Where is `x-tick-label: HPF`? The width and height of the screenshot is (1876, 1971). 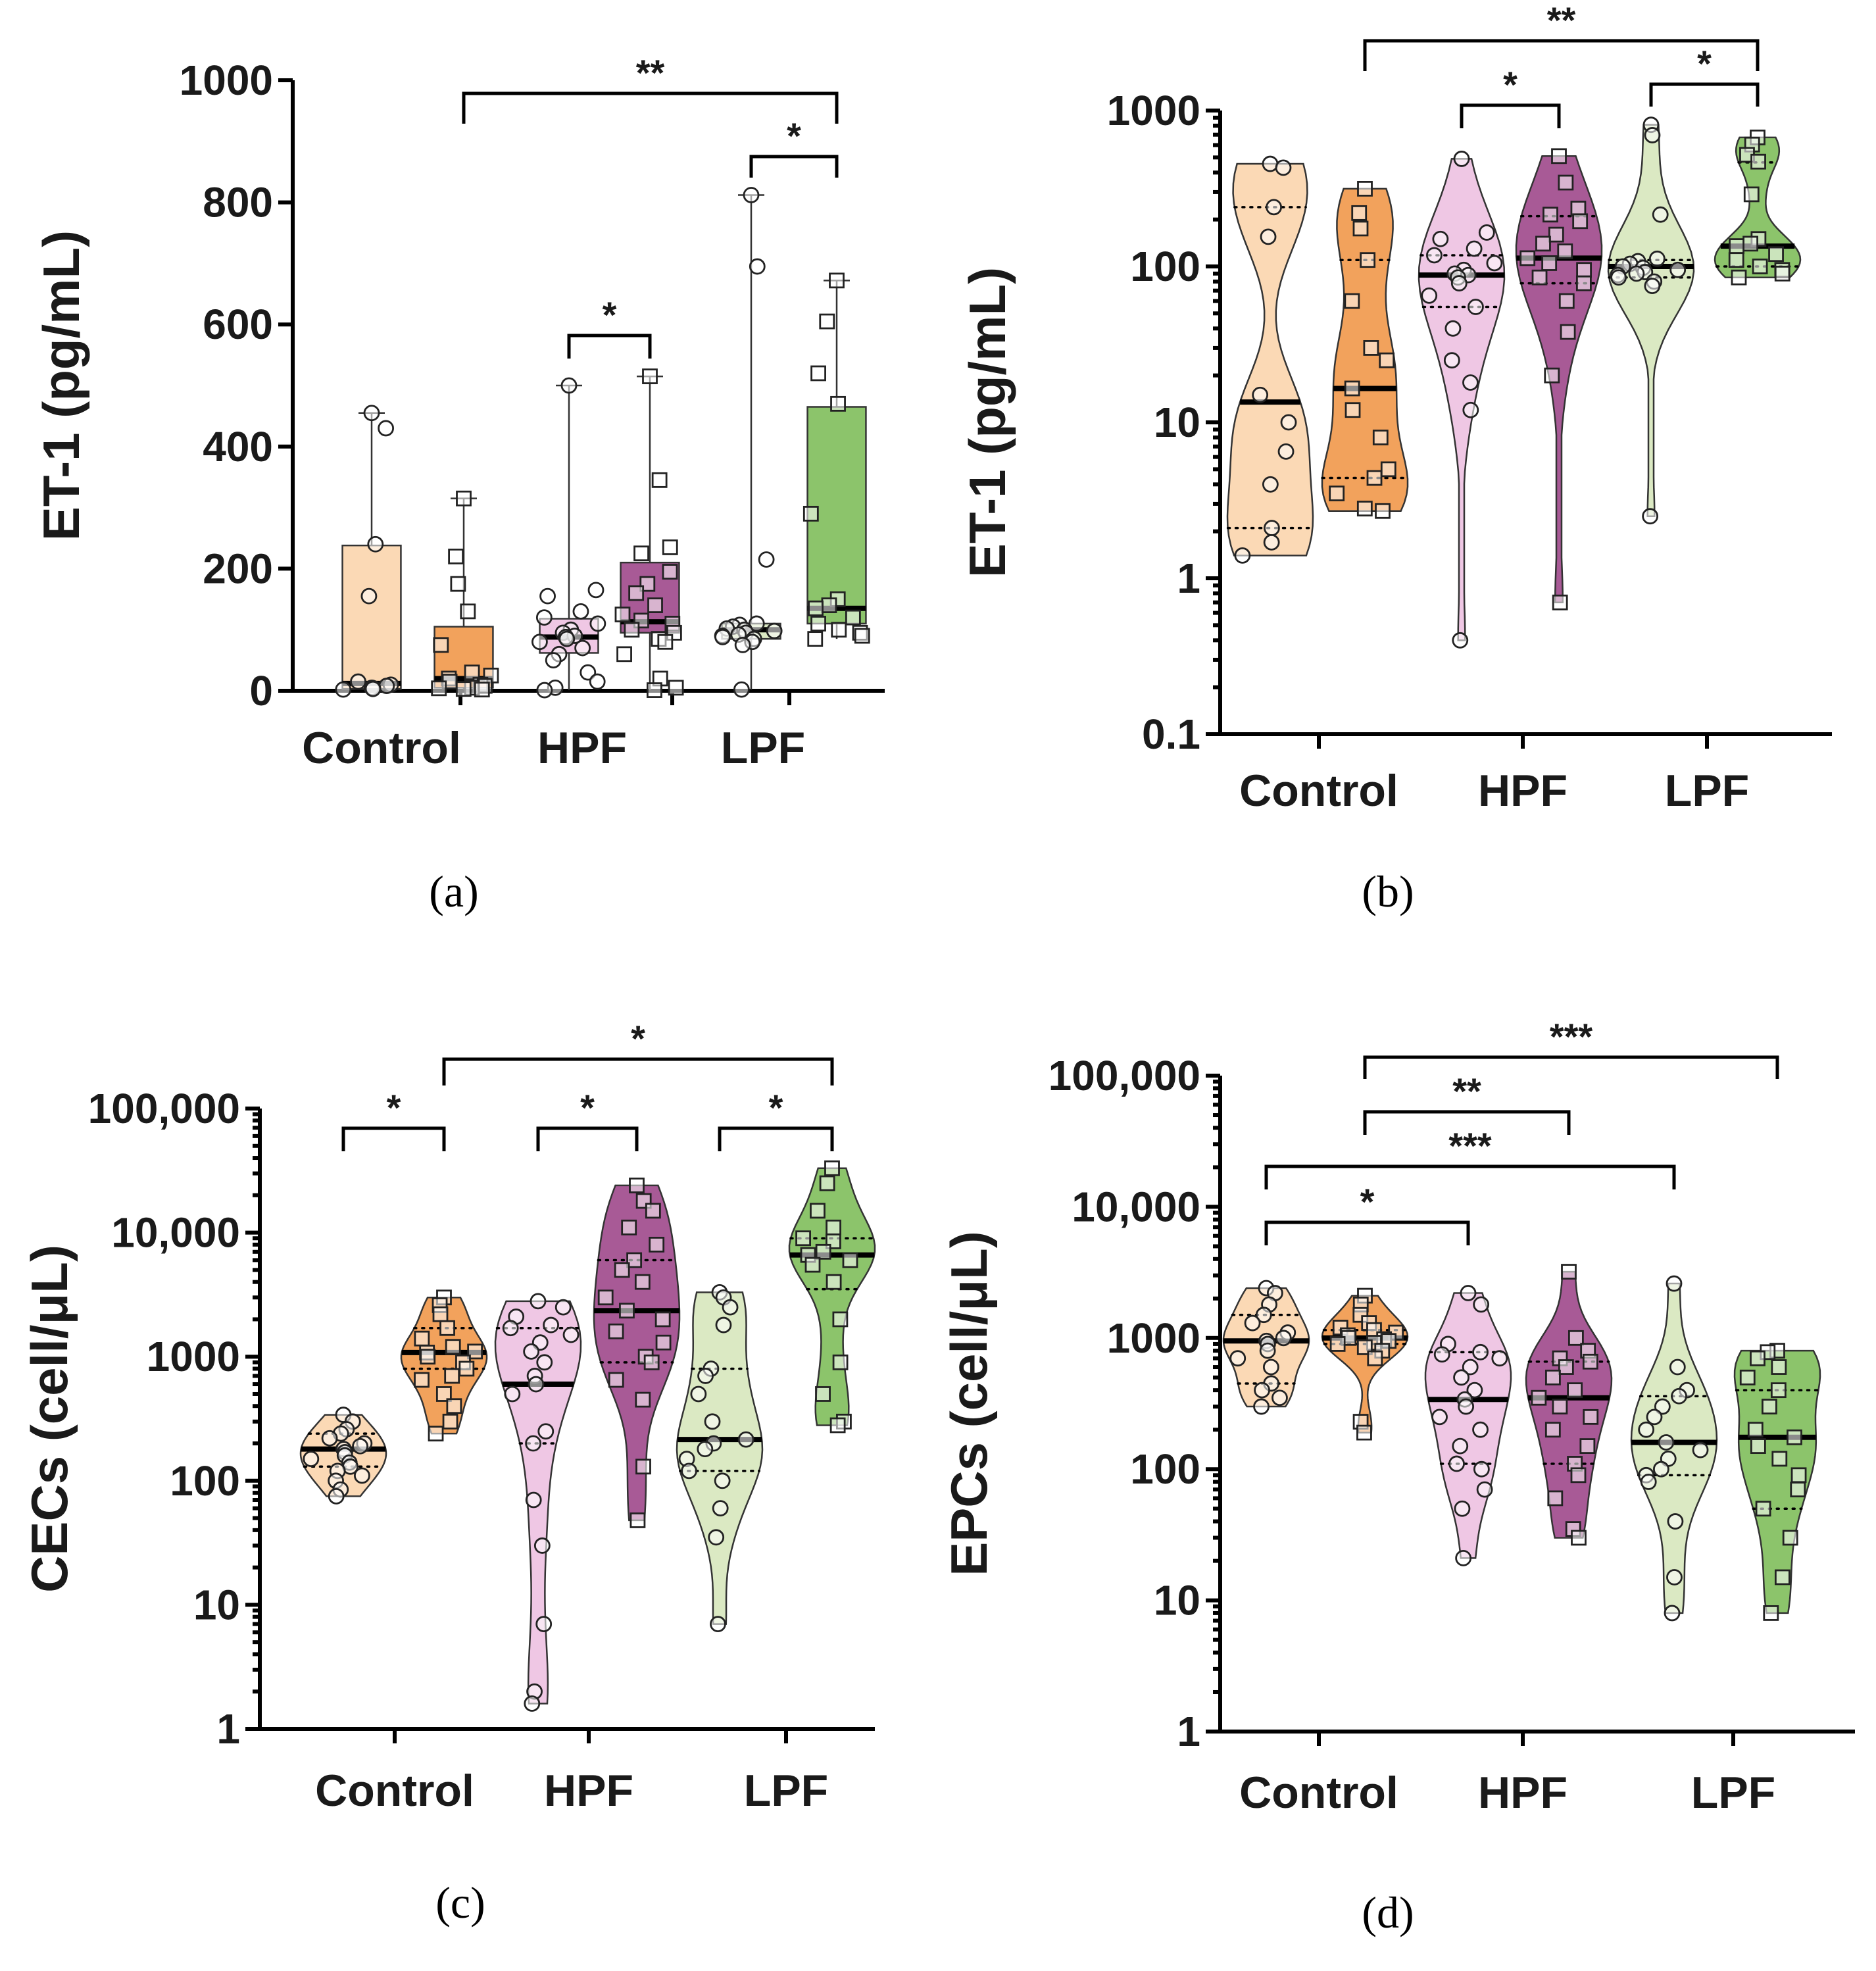
x-tick-label: HPF is located at coordinates (582, 748).